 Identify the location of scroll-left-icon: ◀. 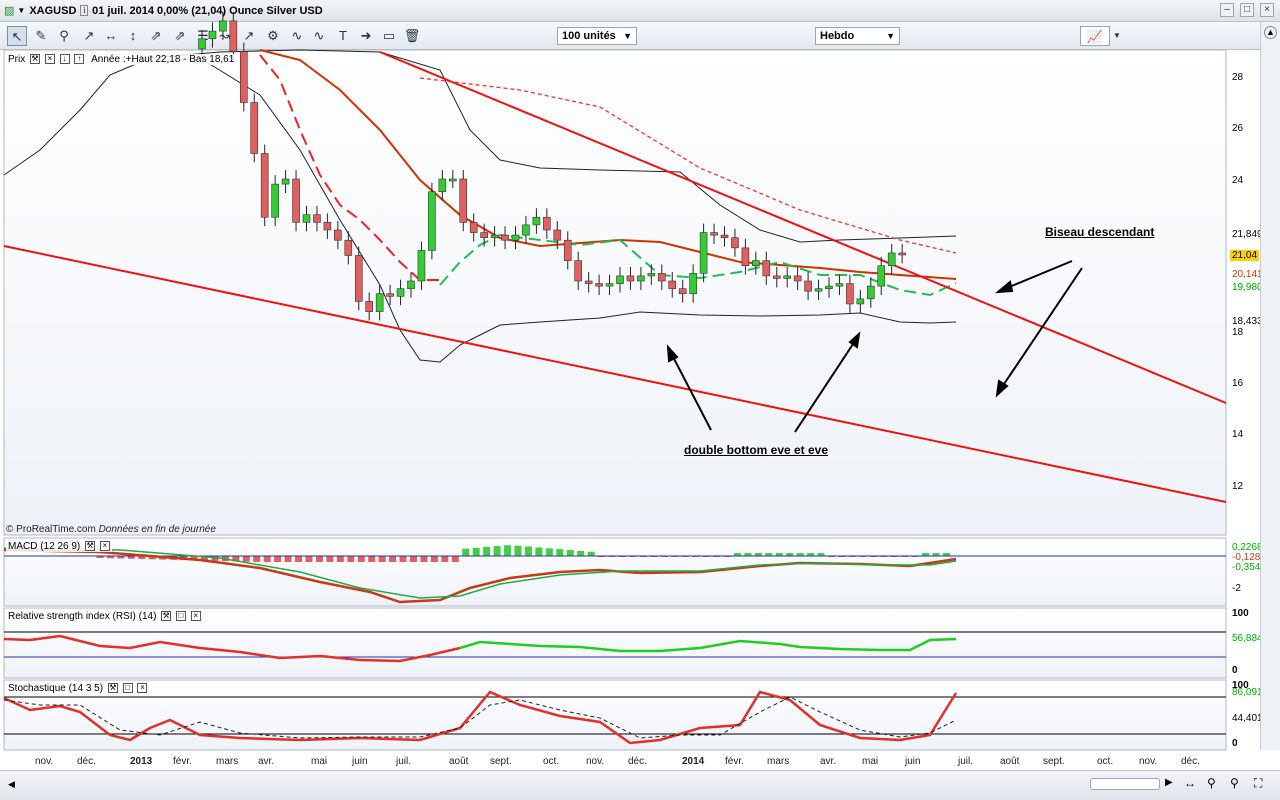
(11, 784).